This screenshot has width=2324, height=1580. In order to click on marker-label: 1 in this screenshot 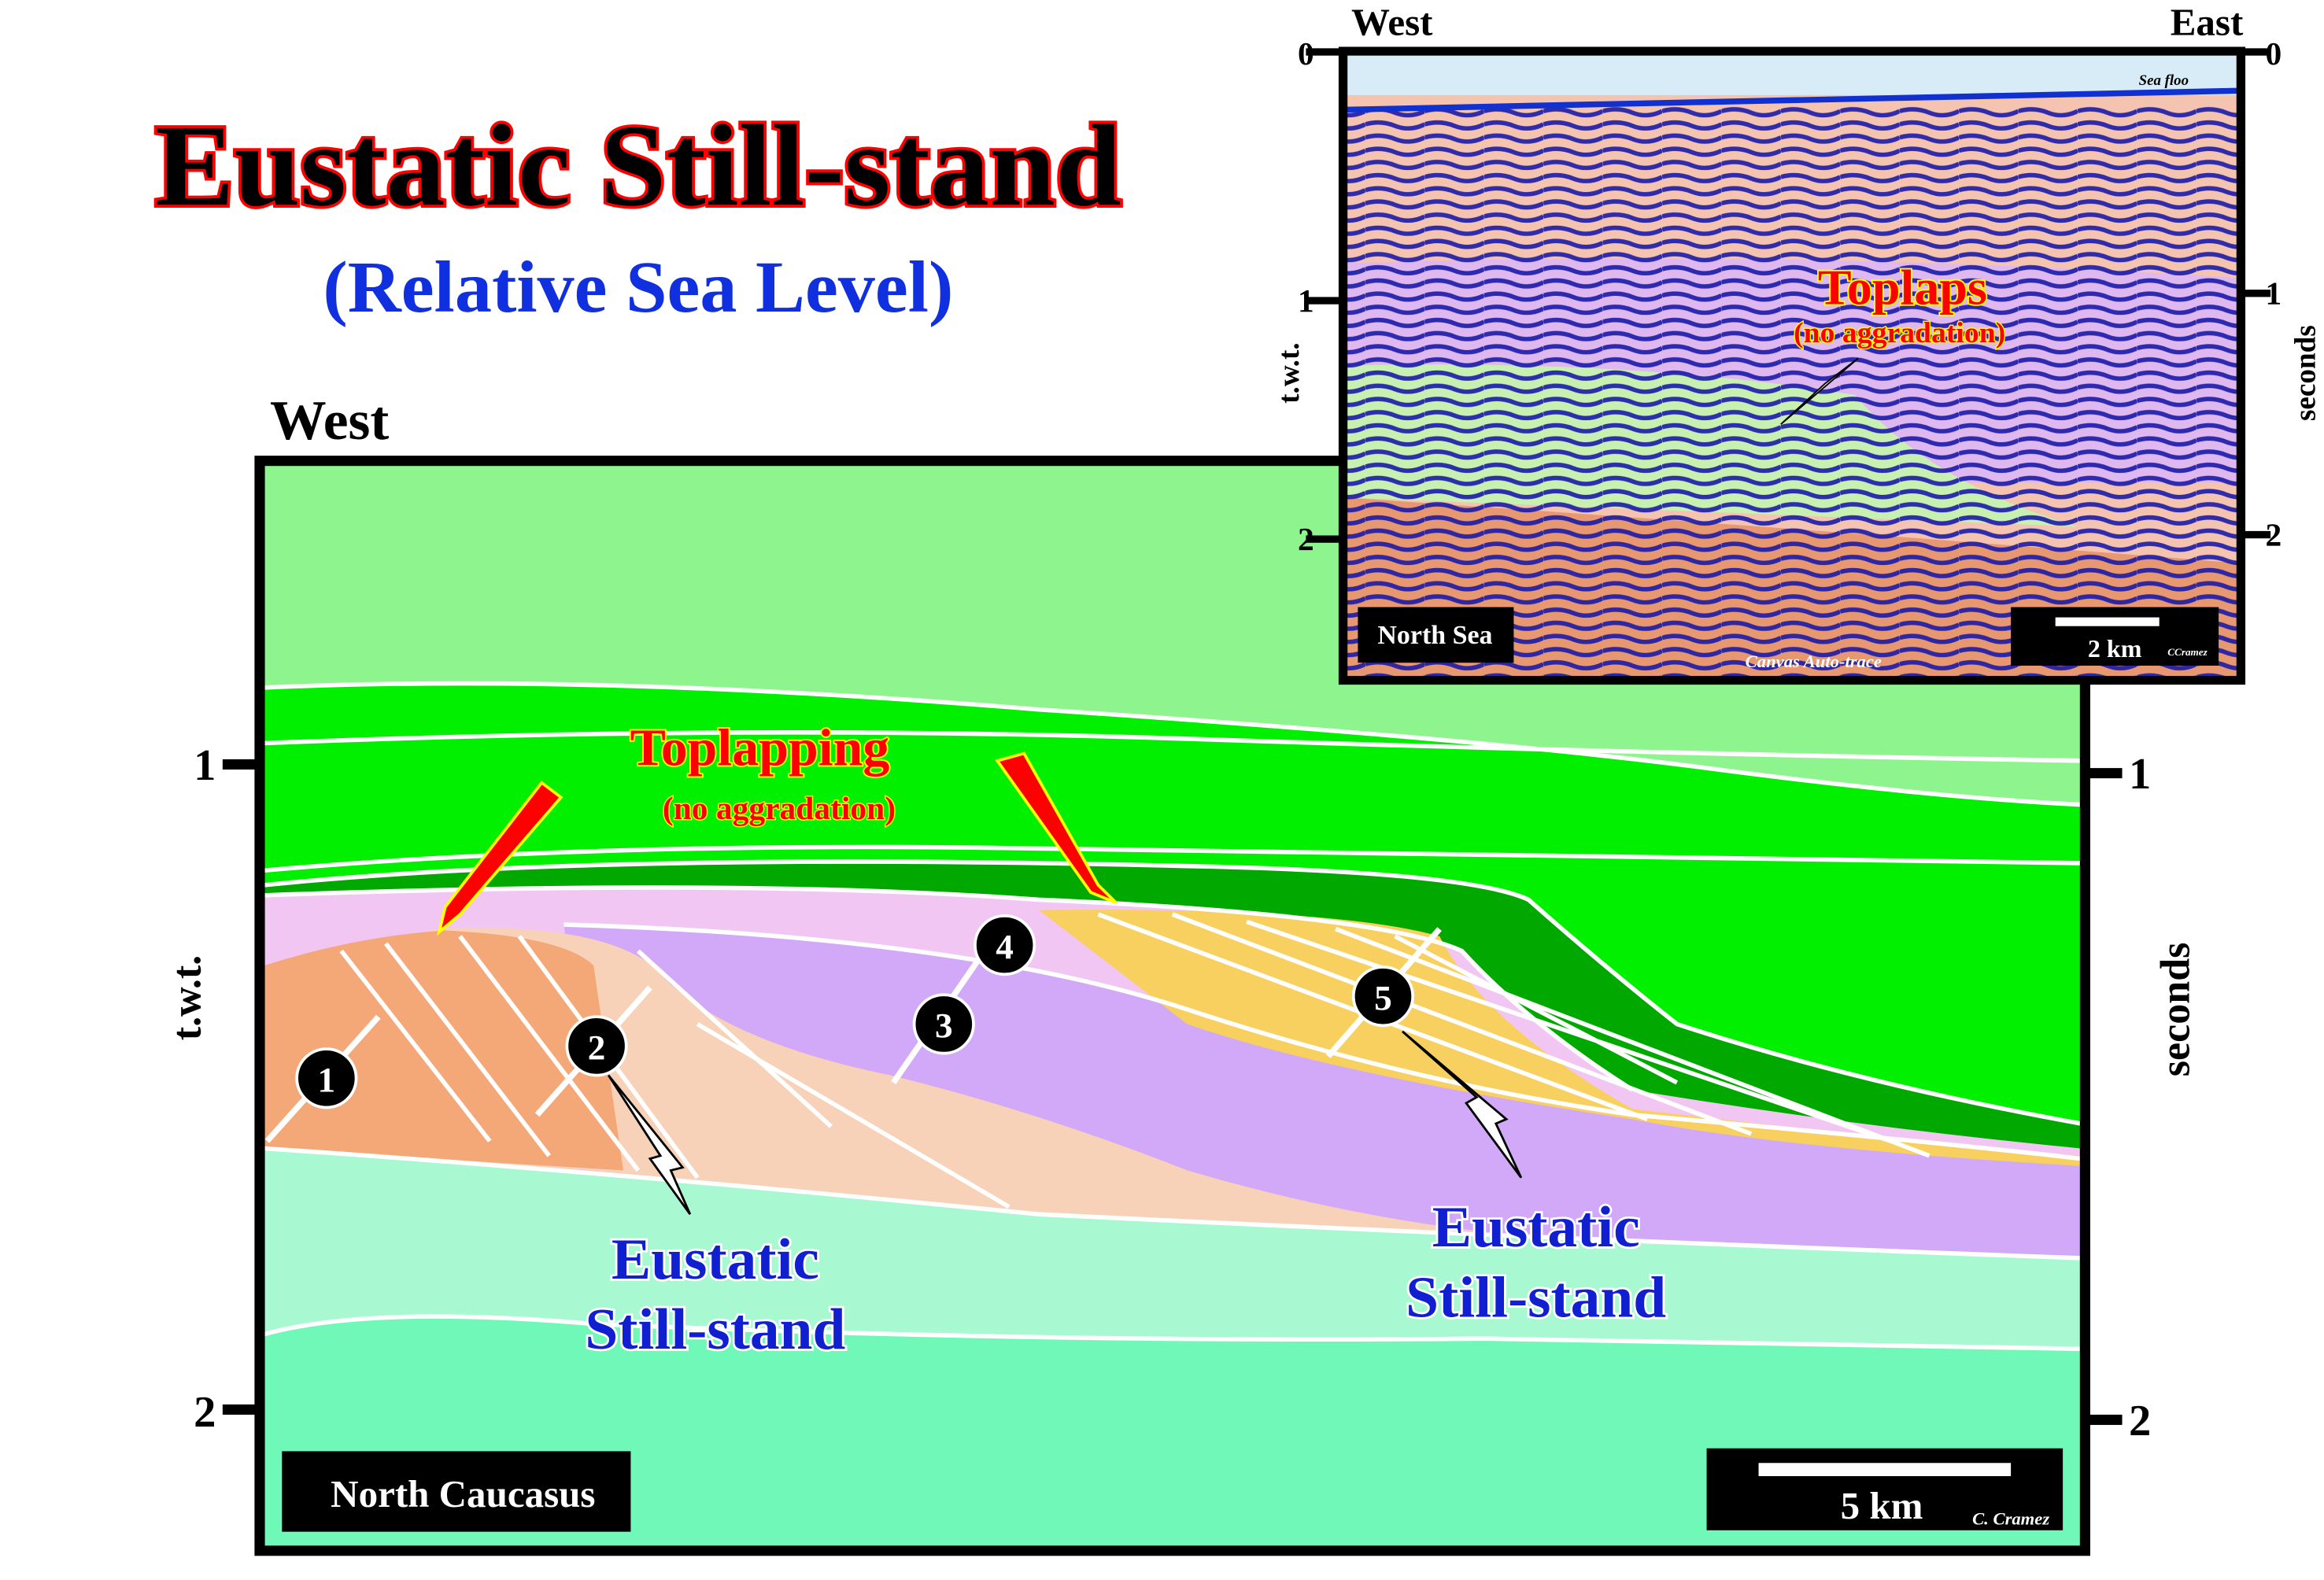, I will do `click(327, 1079)`.